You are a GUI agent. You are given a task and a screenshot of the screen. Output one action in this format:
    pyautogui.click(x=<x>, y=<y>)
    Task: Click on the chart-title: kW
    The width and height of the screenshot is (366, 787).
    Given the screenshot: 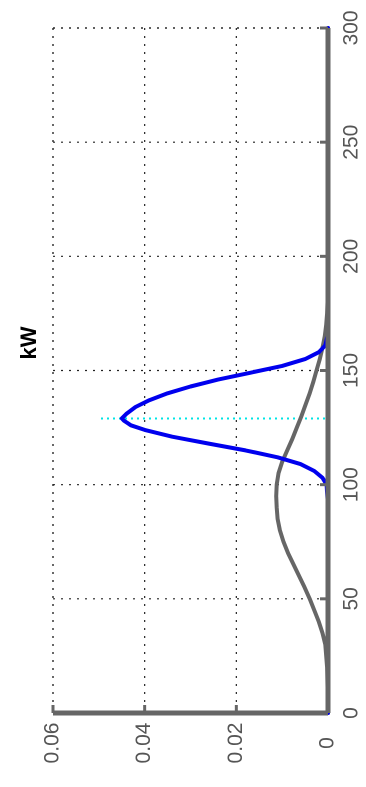 What is the action you would take?
    pyautogui.click(x=28, y=342)
    